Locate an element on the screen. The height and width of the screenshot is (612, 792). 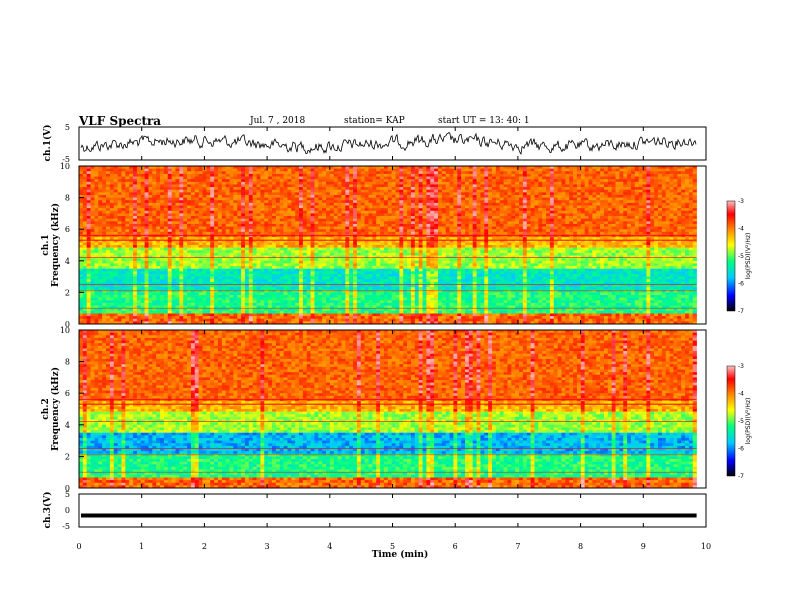
x-tick-10: 10 is located at coordinates (706, 546).